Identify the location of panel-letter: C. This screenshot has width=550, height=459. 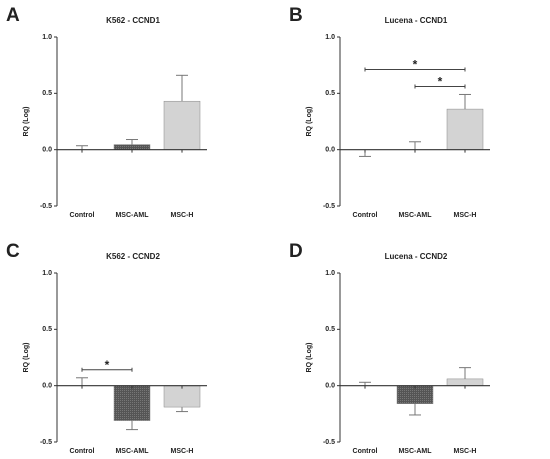
(13, 251).